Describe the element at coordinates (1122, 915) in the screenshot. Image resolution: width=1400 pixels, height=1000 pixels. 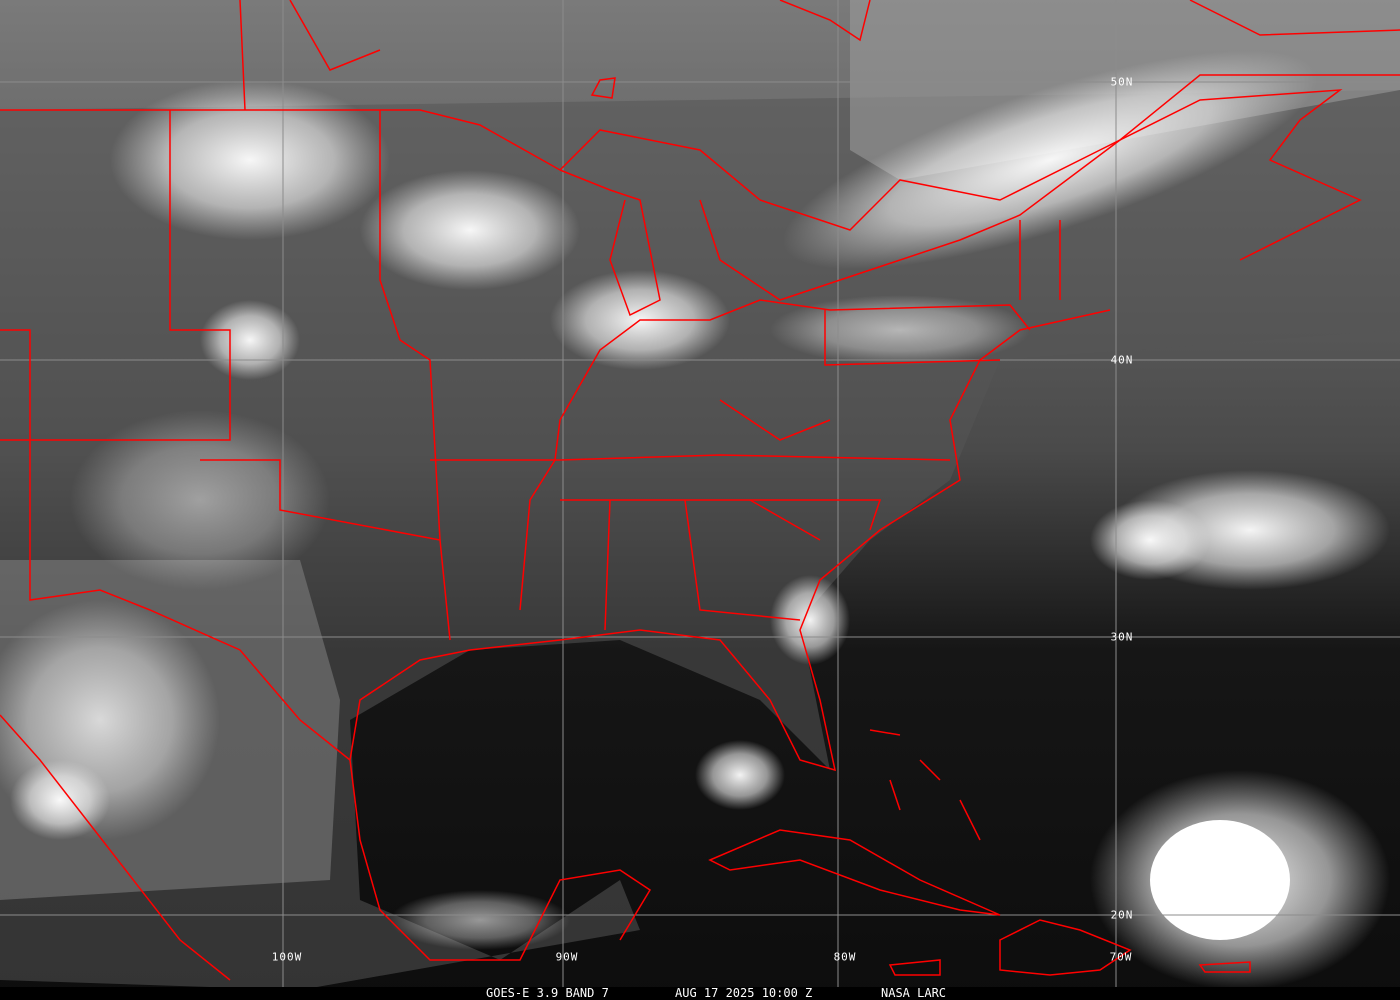
I see `lat-label-20n: 20N` at that location.